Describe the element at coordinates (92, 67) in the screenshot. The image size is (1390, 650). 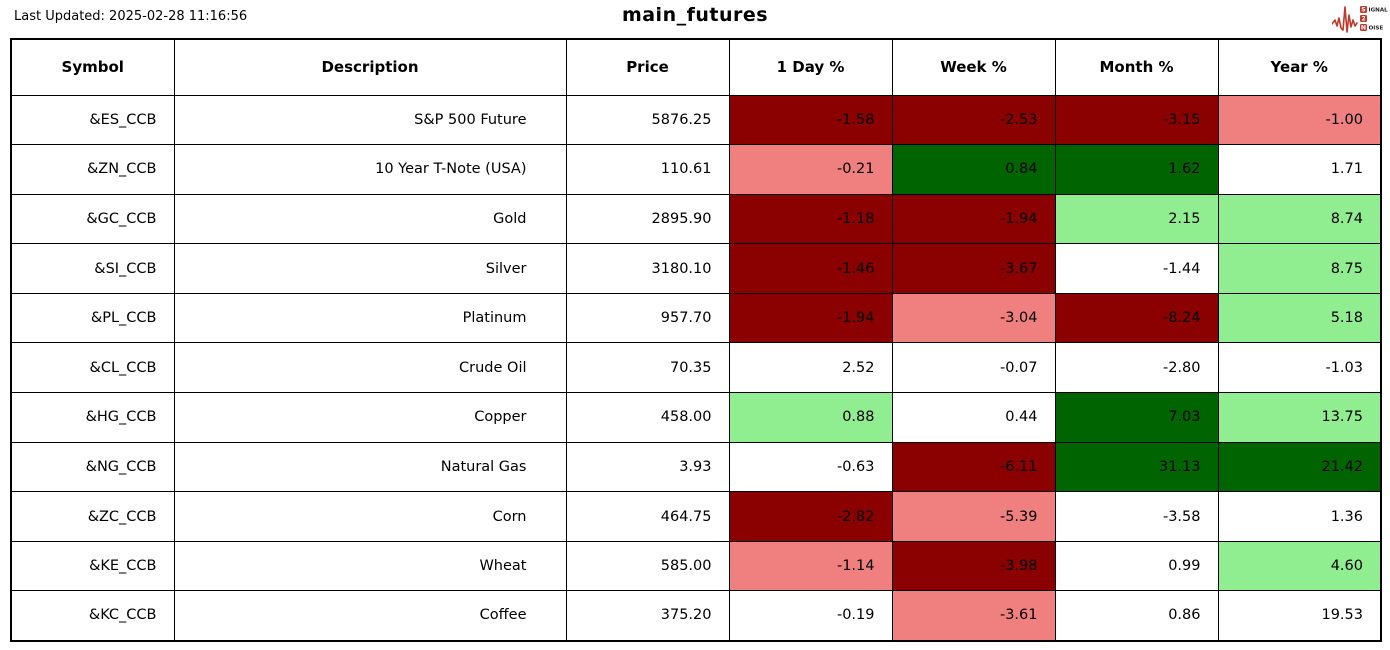
I see `column-header-symbol: Symbol` at that location.